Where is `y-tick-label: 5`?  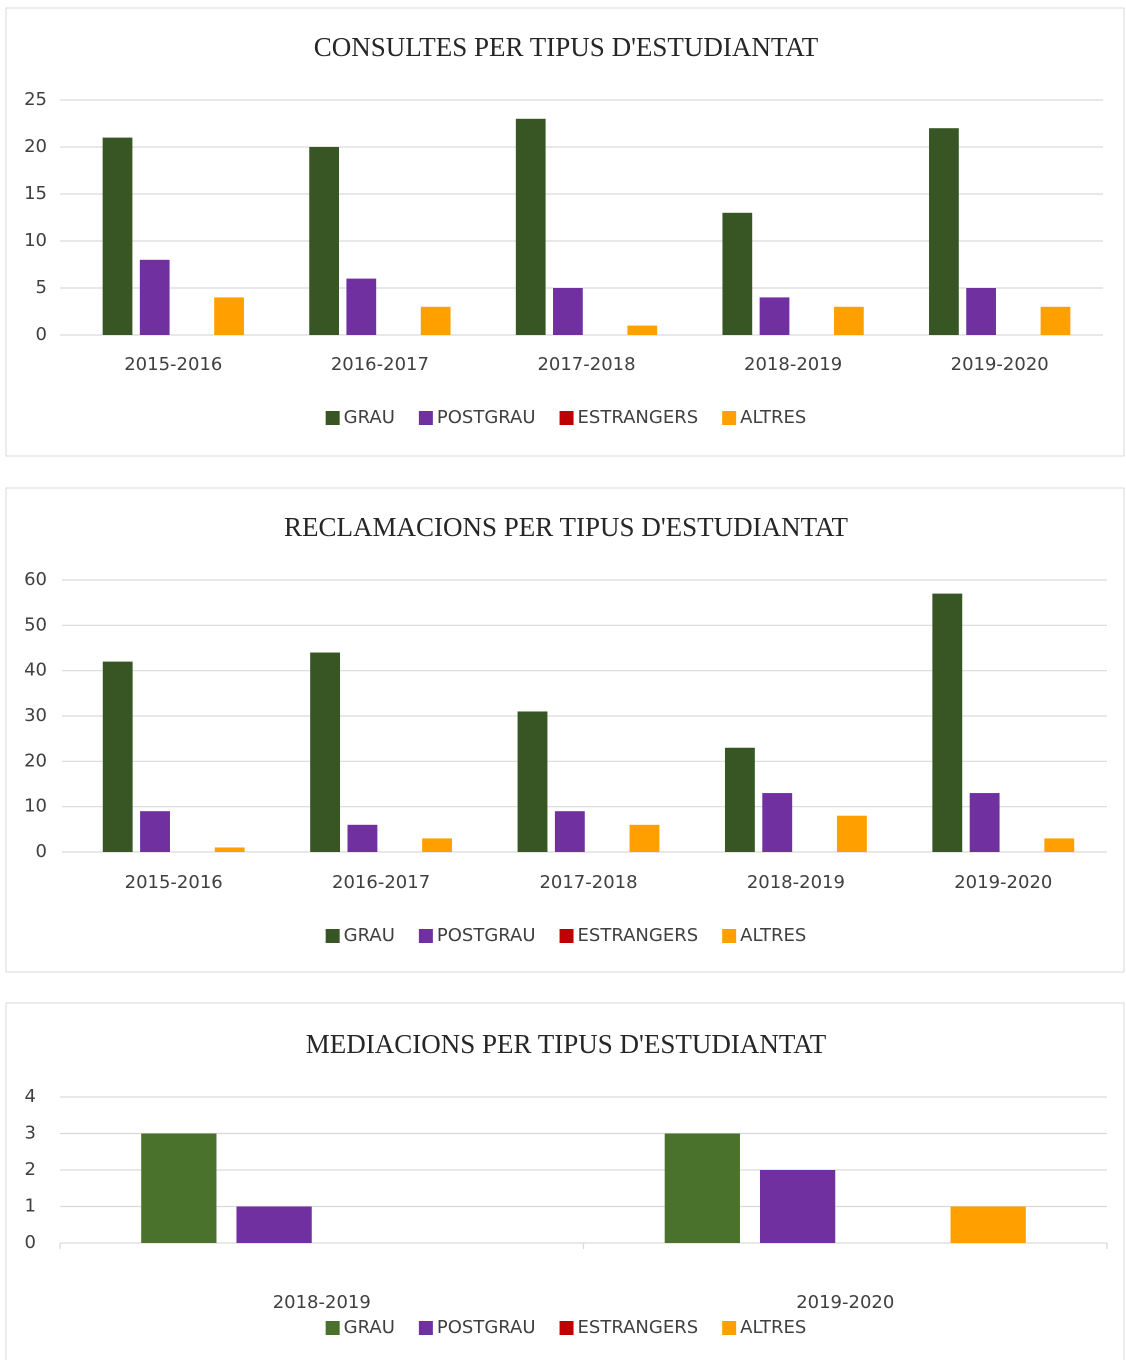
y-tick-label: 5 is located at coordinates (41, 287).